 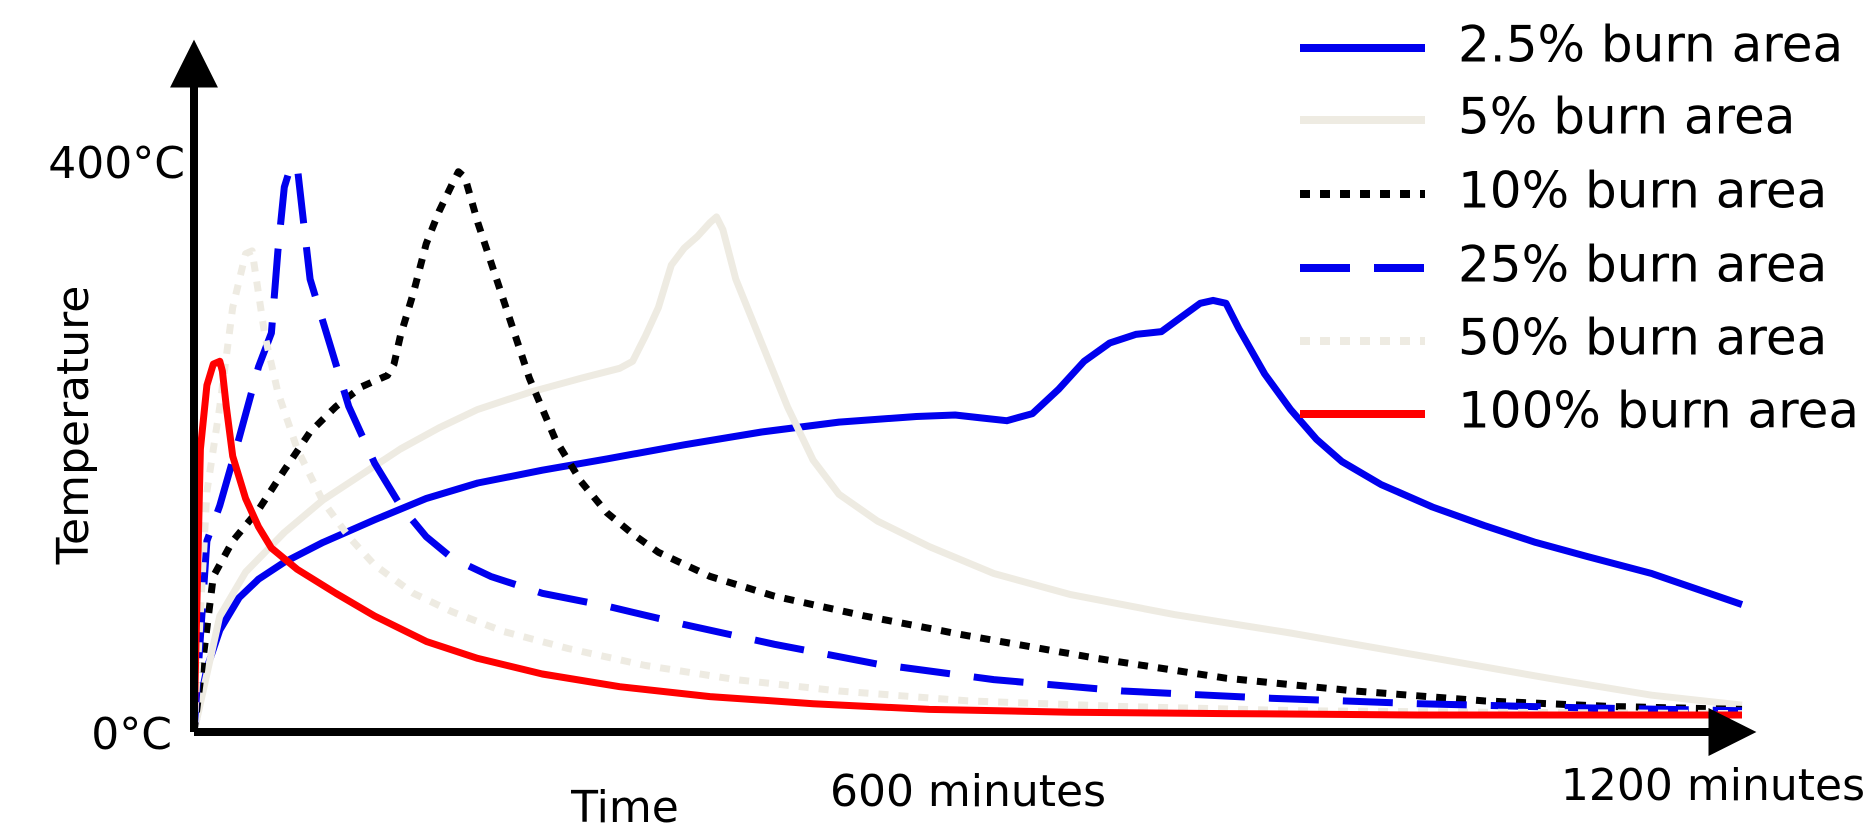 I want to click on legend-label: 10% burn area, so click(x=1642, y=191).